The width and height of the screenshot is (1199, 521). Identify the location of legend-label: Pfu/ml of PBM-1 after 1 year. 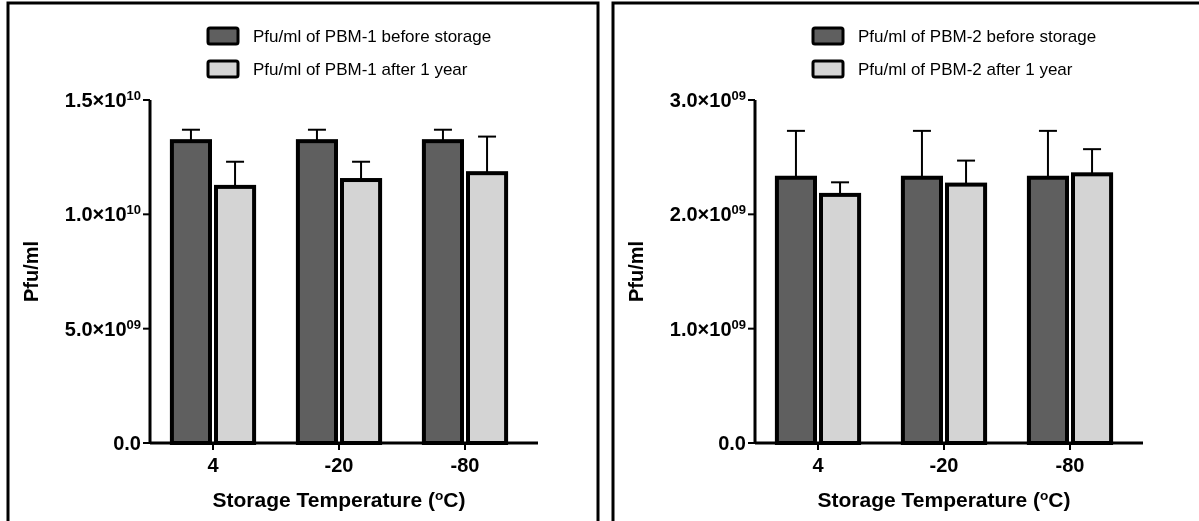
(360, 69).